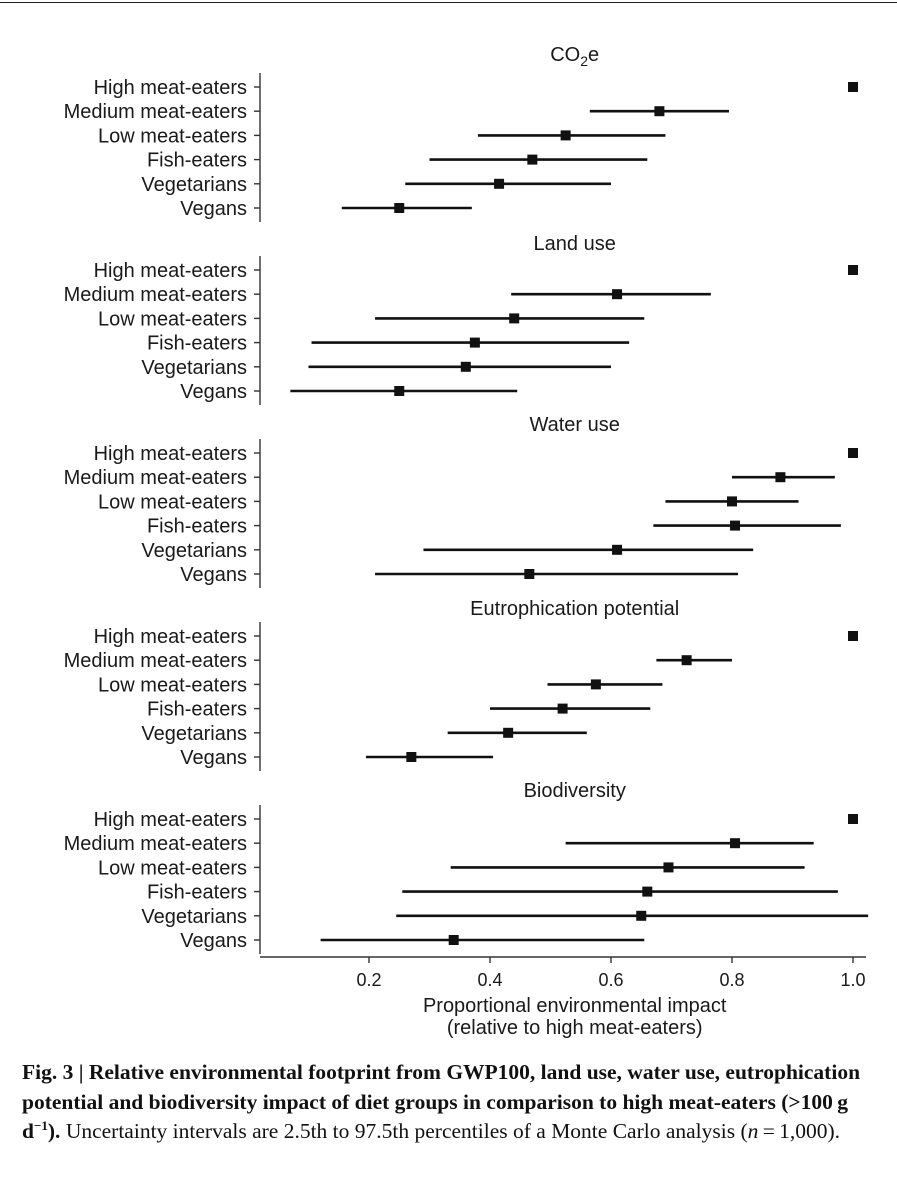  Describe the element at coordinates (574, 609) in the screenshot. I see `panel-title: Eutrophication potential` at that location.